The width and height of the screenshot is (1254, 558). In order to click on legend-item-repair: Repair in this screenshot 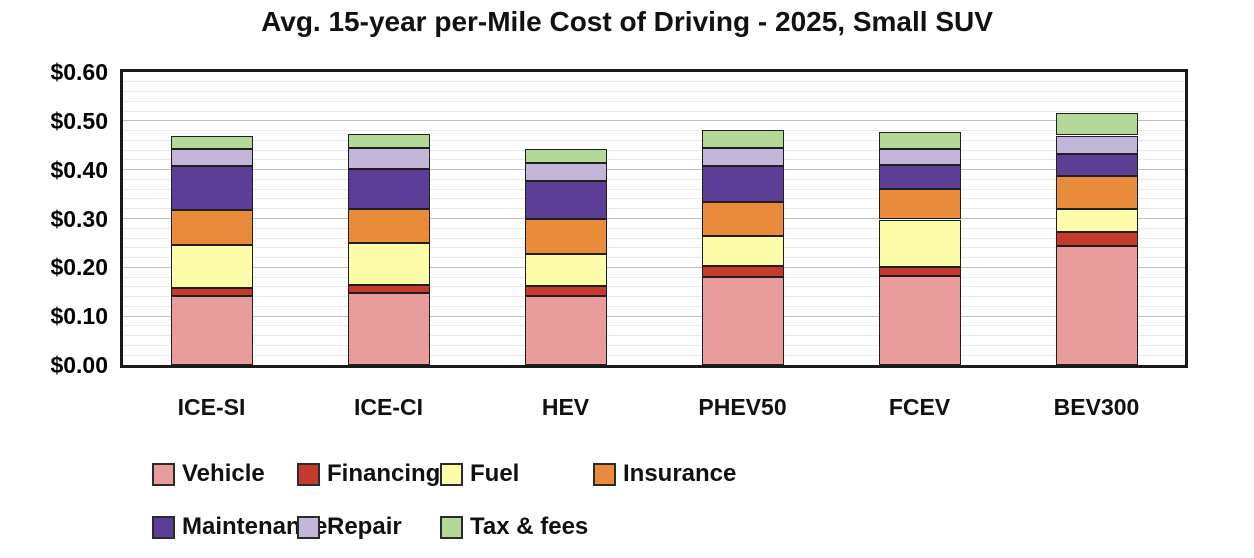, I will do `click(349, 527)`.